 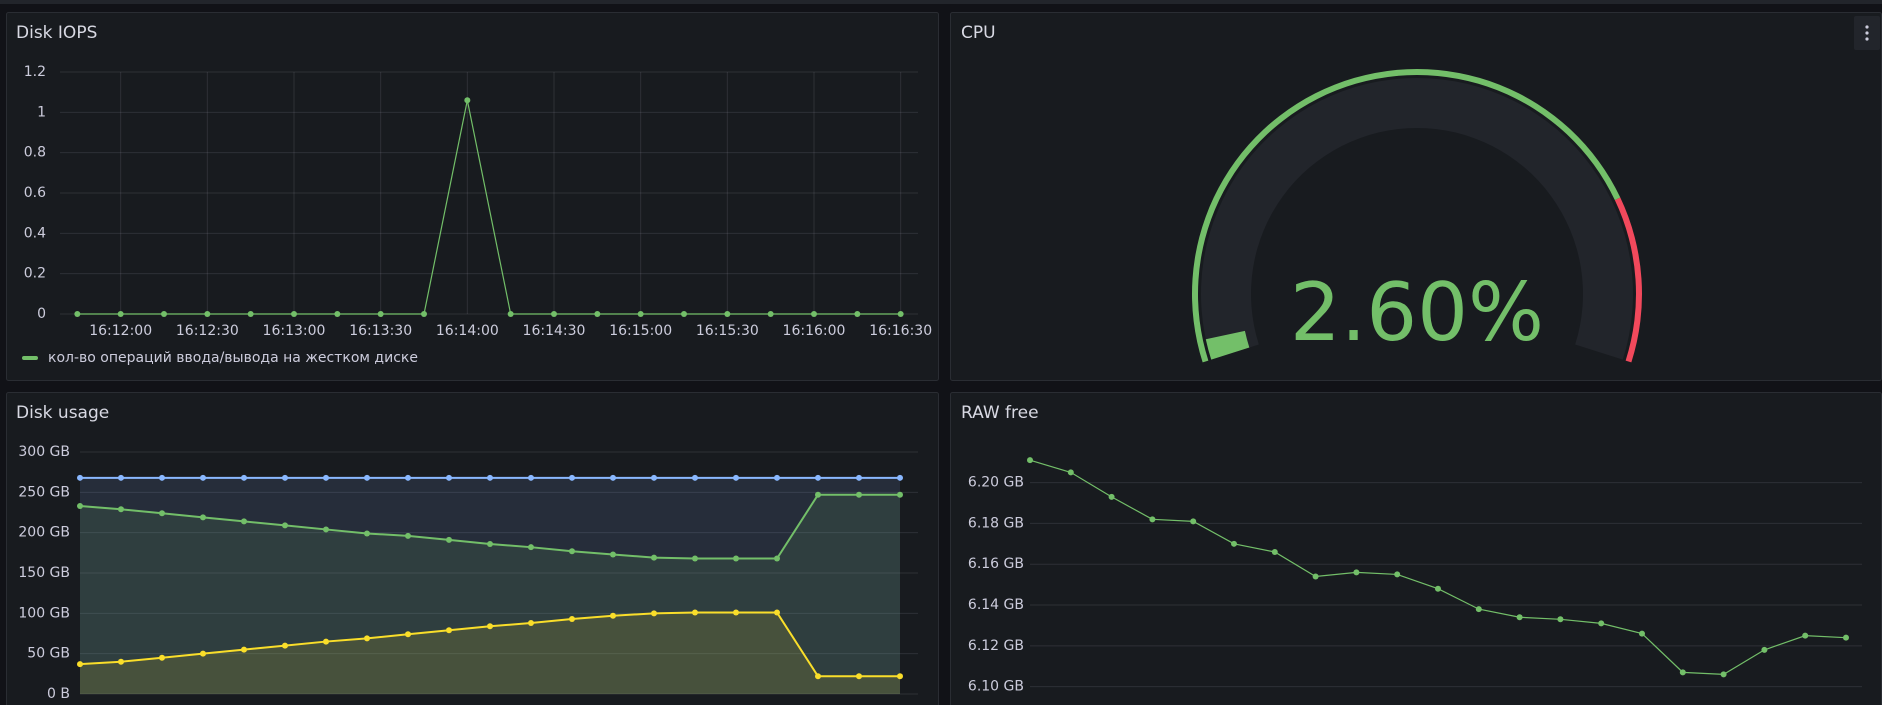 What do you see at coordinates (996, 687) in the screenshot?
I see `y-tick-label: 6.10 GB` at bounding box center [996, 687].